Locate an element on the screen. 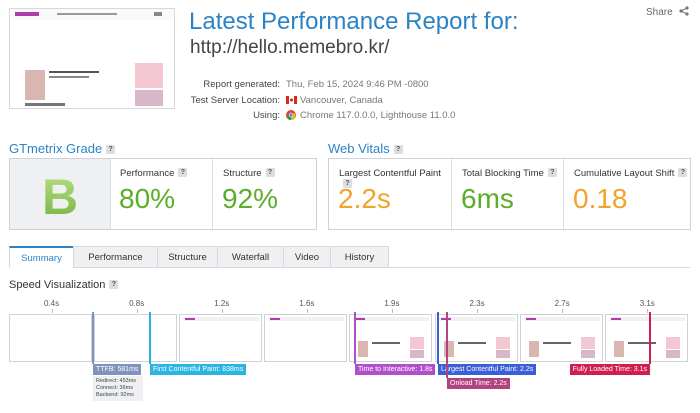 This screenshot has width=700, height=413. section-title: Speed Visualization? is located at coordinates (64, 285).